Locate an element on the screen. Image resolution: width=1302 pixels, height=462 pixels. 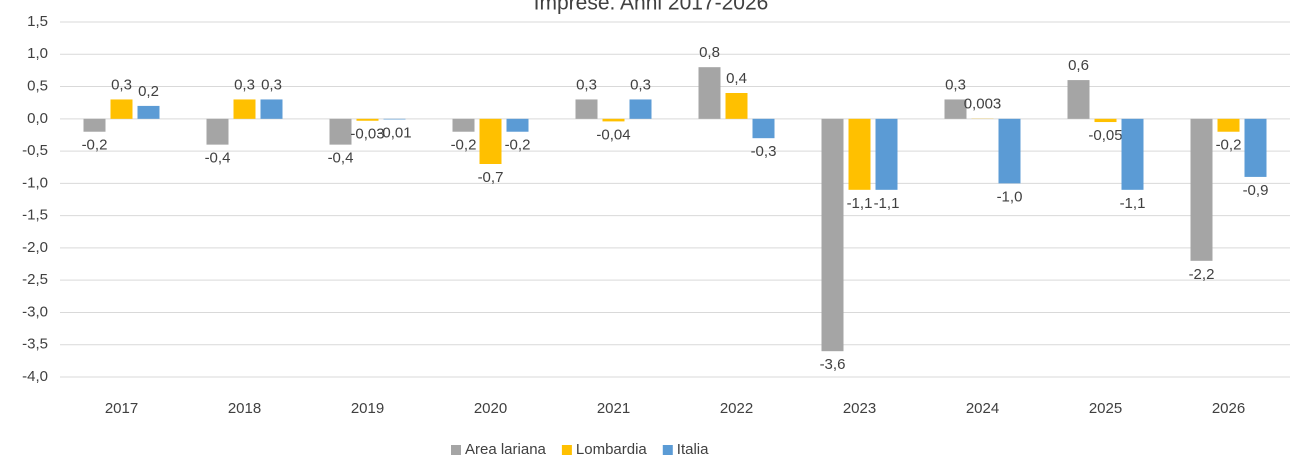
data-label: 0,6 is located at coordinates (1078, 65).